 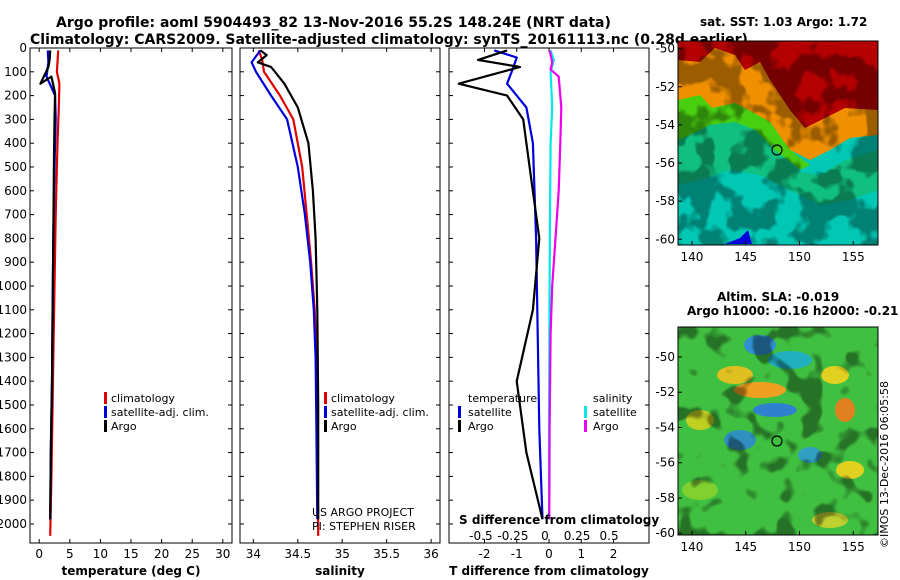 What do you see at coordinates (615, 412) in the screenshot?
I see `legend-label-s-satellite: satellite` at bounding box center [615, 412].